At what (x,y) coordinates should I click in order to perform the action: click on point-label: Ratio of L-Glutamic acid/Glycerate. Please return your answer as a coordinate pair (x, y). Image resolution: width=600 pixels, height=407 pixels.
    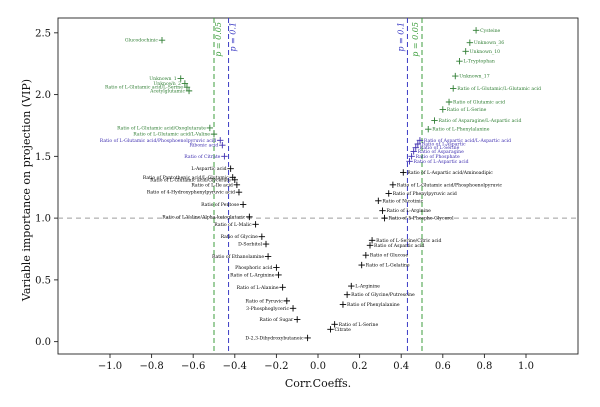
    Looking at the image, I should click on (190, 180).